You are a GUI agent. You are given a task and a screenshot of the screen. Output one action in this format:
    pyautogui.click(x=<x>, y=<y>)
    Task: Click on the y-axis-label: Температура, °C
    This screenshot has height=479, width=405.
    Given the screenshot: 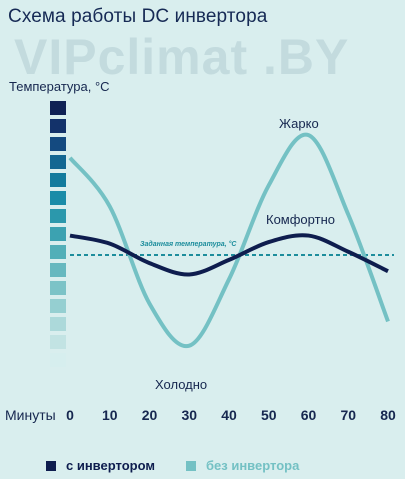 What is the action you would take?
    pyautogui.click(x=59, y=86)
    